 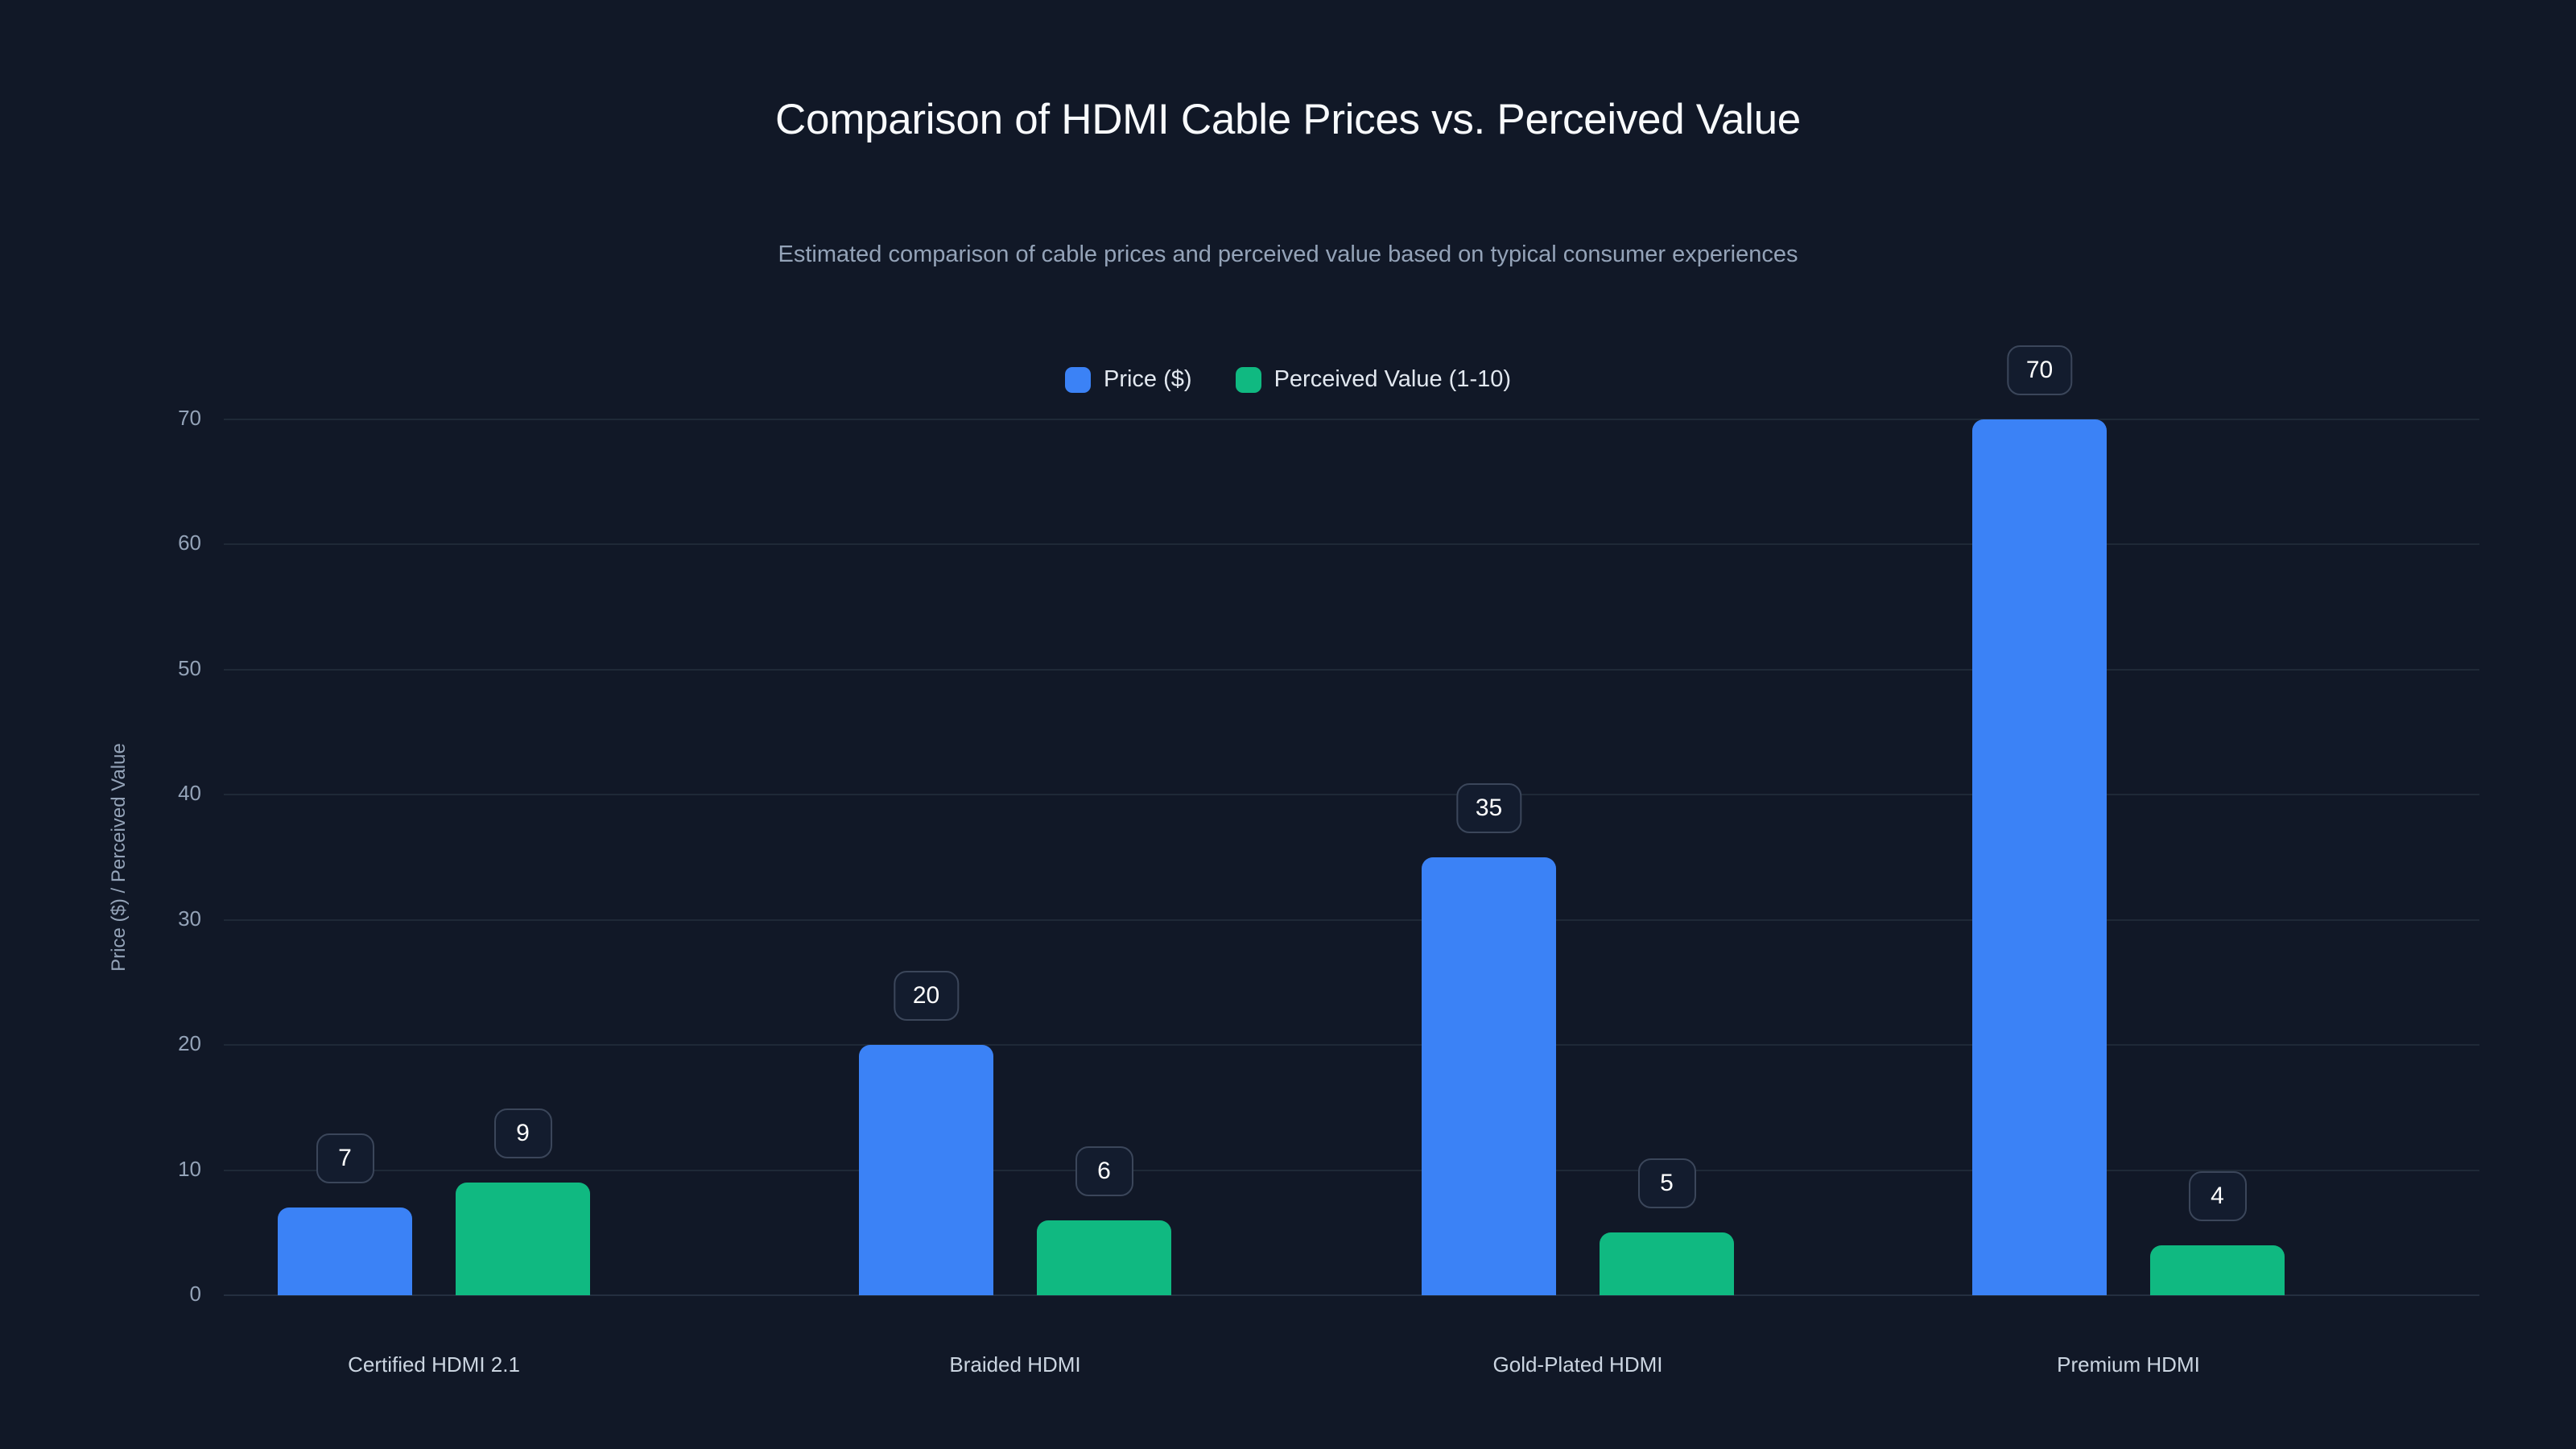 What do you see at coordinates (2217, 1195) in the screenshot?
I see `bar-data-label: 4` at bounding box center [2217, 1195].